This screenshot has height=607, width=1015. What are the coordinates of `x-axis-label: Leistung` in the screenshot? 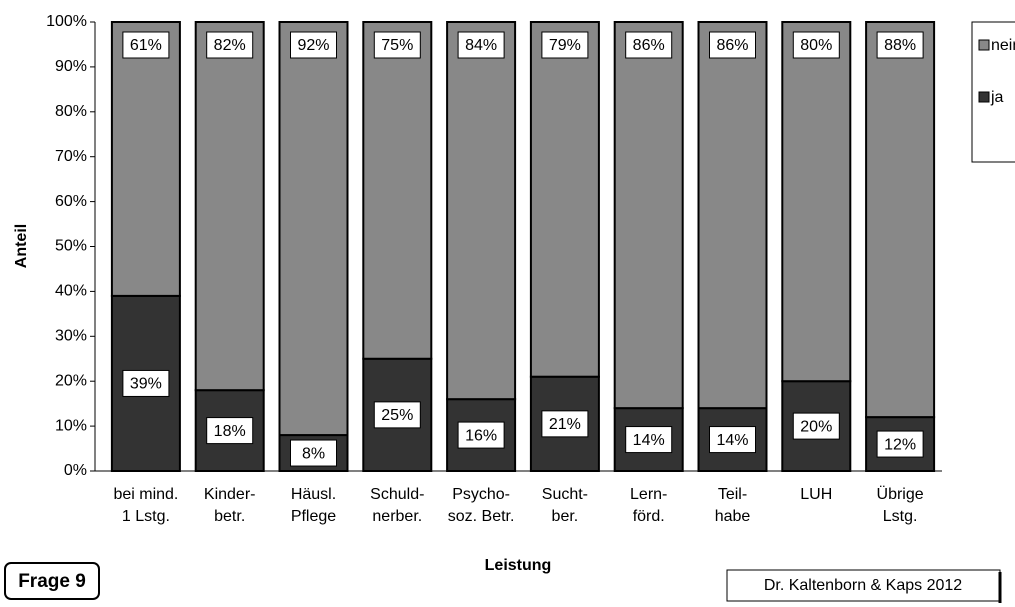 It's located at (518, 565).